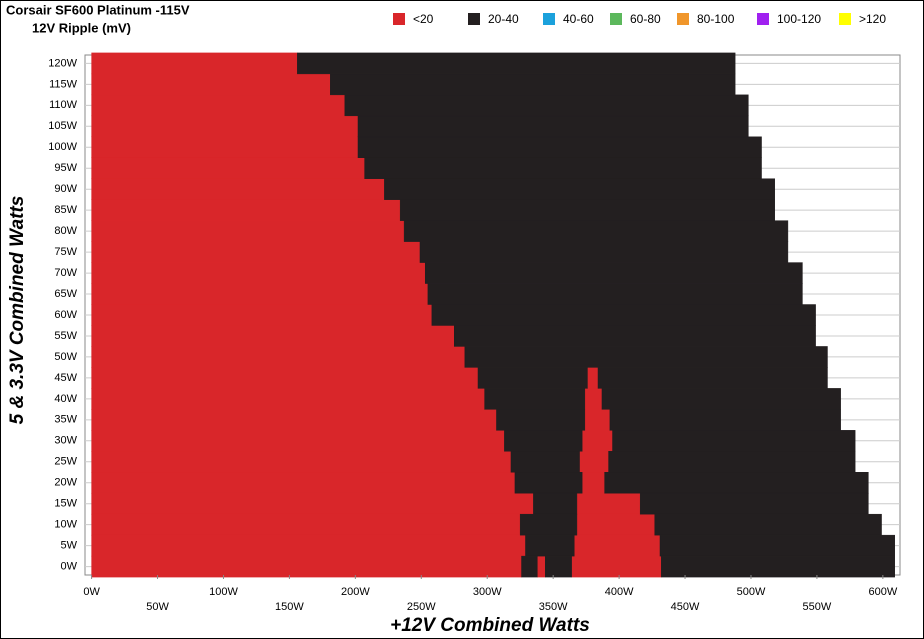 The image size is (924, 639). I want to click on x-tick-label: 350W, so click(553, 607).